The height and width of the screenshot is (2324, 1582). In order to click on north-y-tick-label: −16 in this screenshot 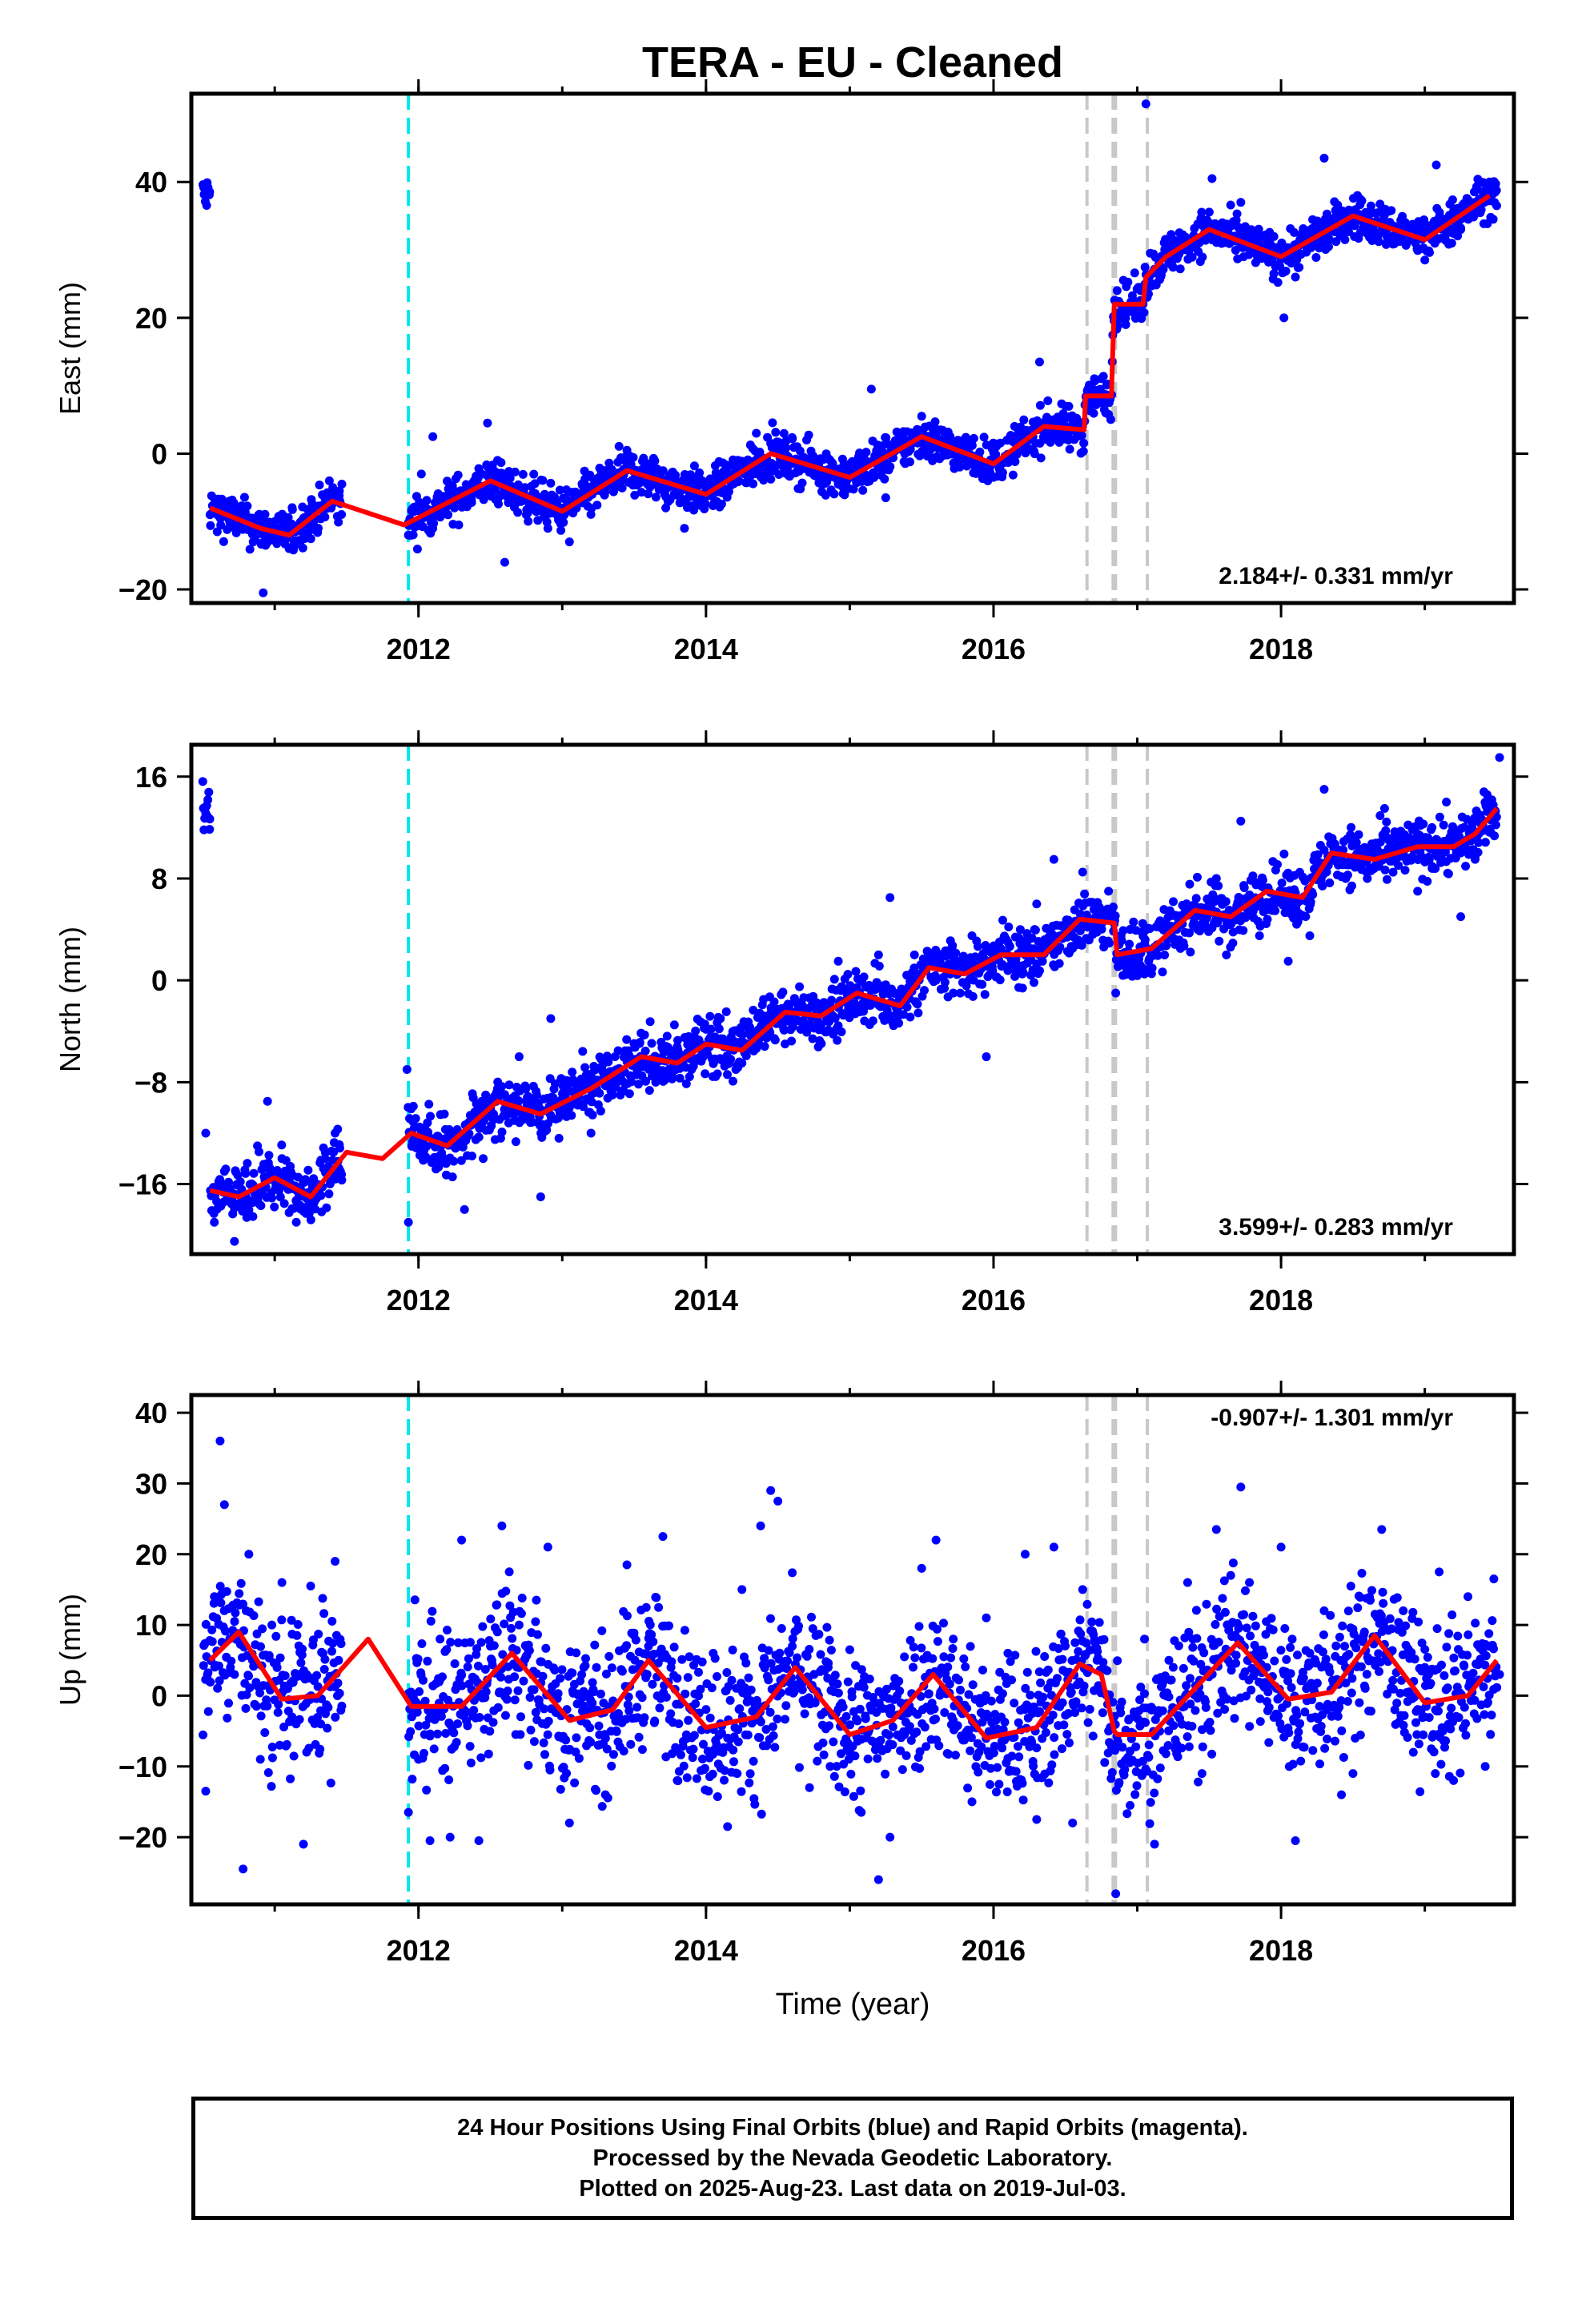, I will do `click(142, 1184)`.